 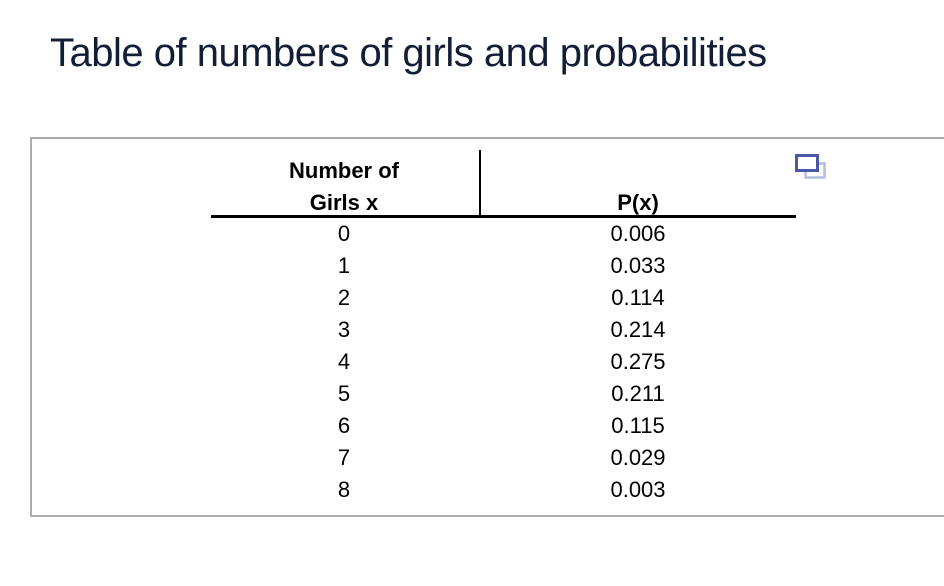 What do you see at coordinates (344, 393) in the screenshot?
I see `cell-number-of-girls: 5` at bounding box center [344, 393].